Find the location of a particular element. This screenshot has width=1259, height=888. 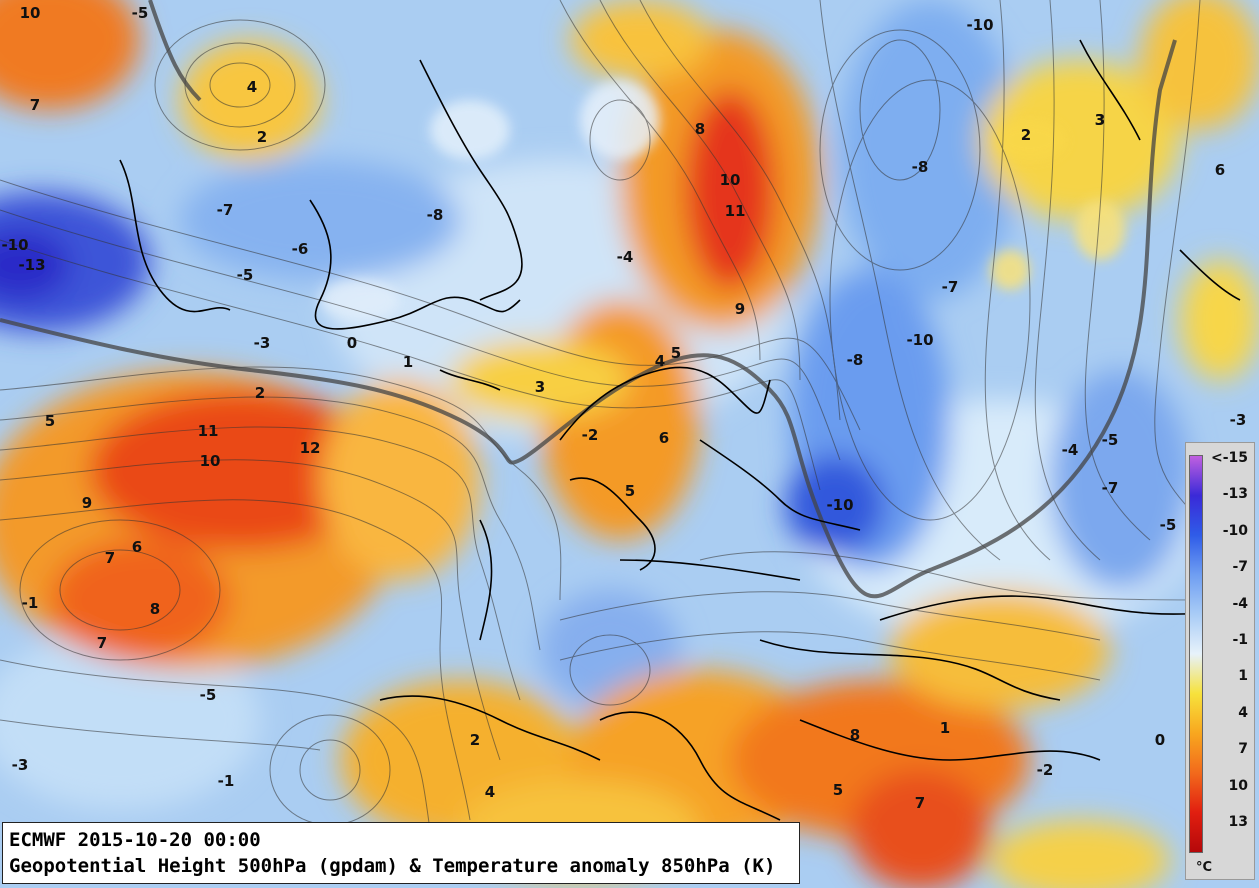

legend-tick: -10 is located at coordinates (1235, 530).